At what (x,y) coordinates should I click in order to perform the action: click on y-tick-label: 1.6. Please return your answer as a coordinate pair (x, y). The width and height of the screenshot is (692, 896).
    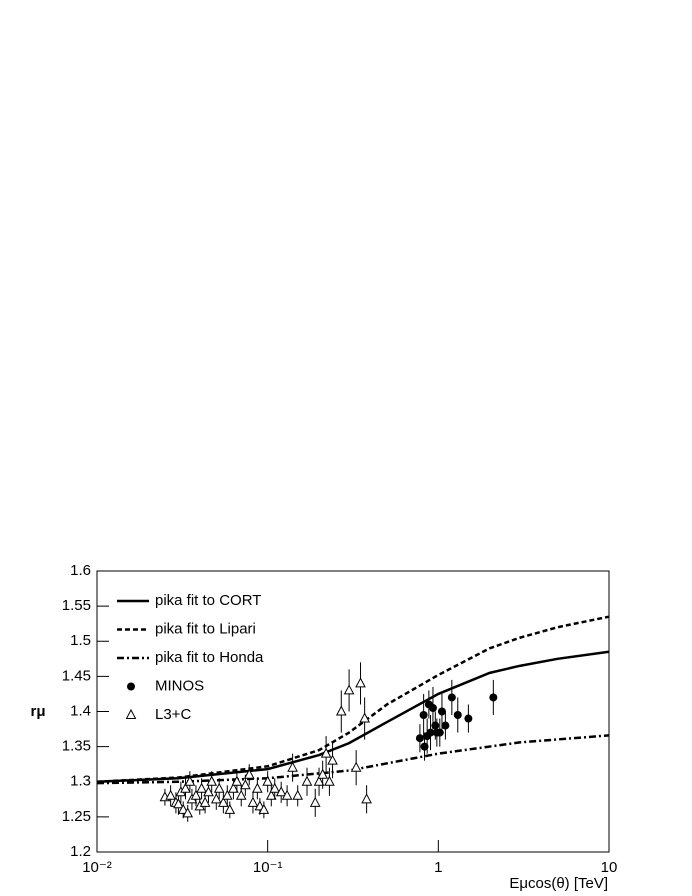
    Looking at the image, I should click on (80, 570).